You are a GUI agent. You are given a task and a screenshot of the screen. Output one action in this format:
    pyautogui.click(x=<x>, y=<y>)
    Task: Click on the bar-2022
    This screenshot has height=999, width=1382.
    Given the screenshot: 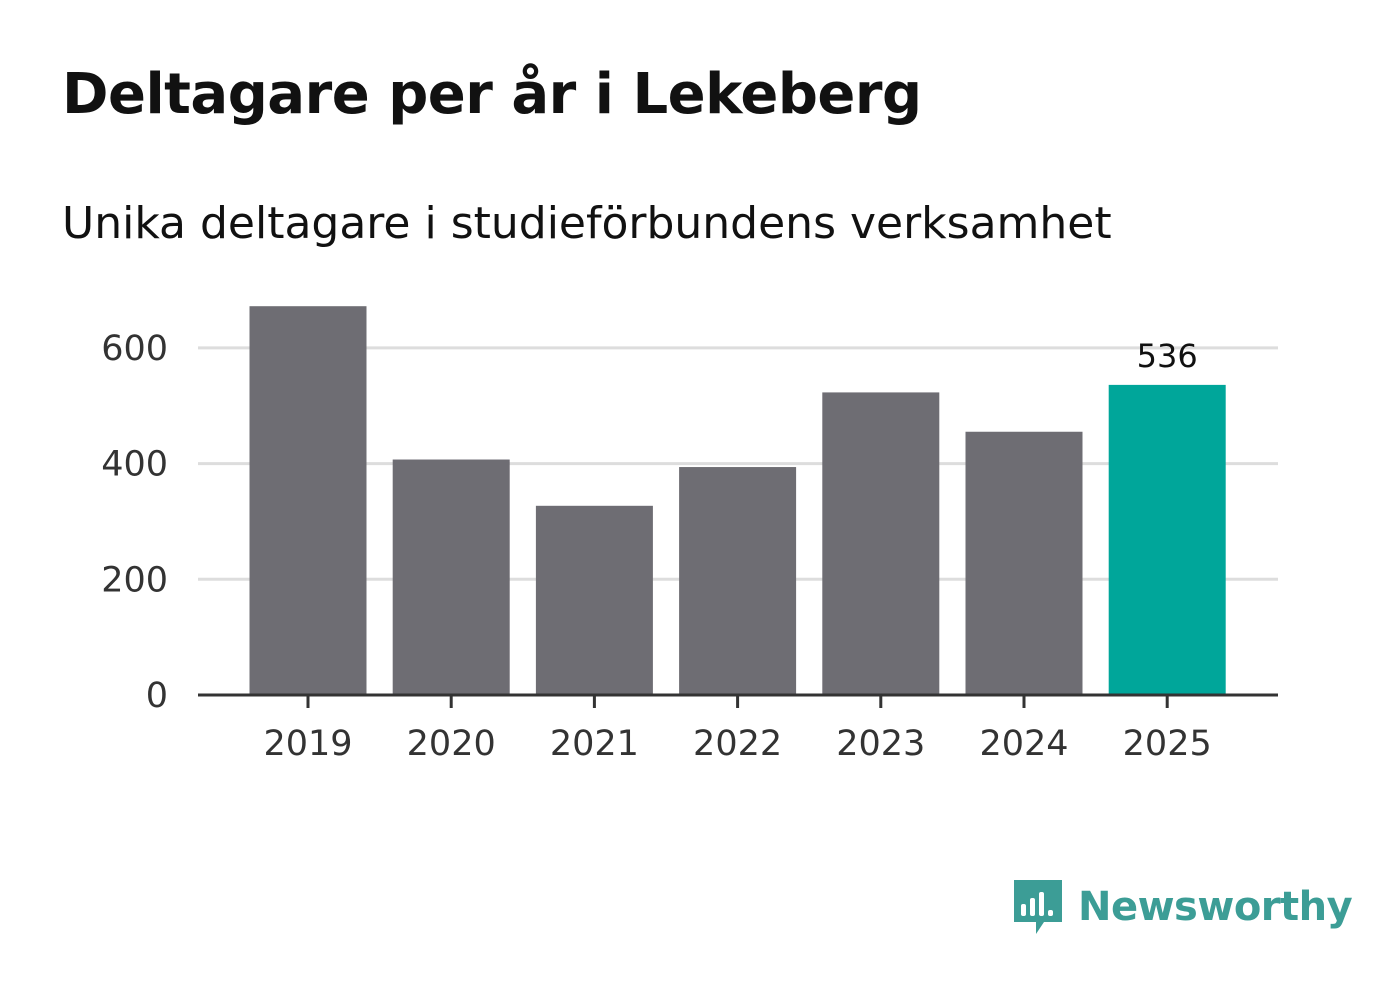 What is the action you would take?
    pyautogui.click(x=738, y=581)
    